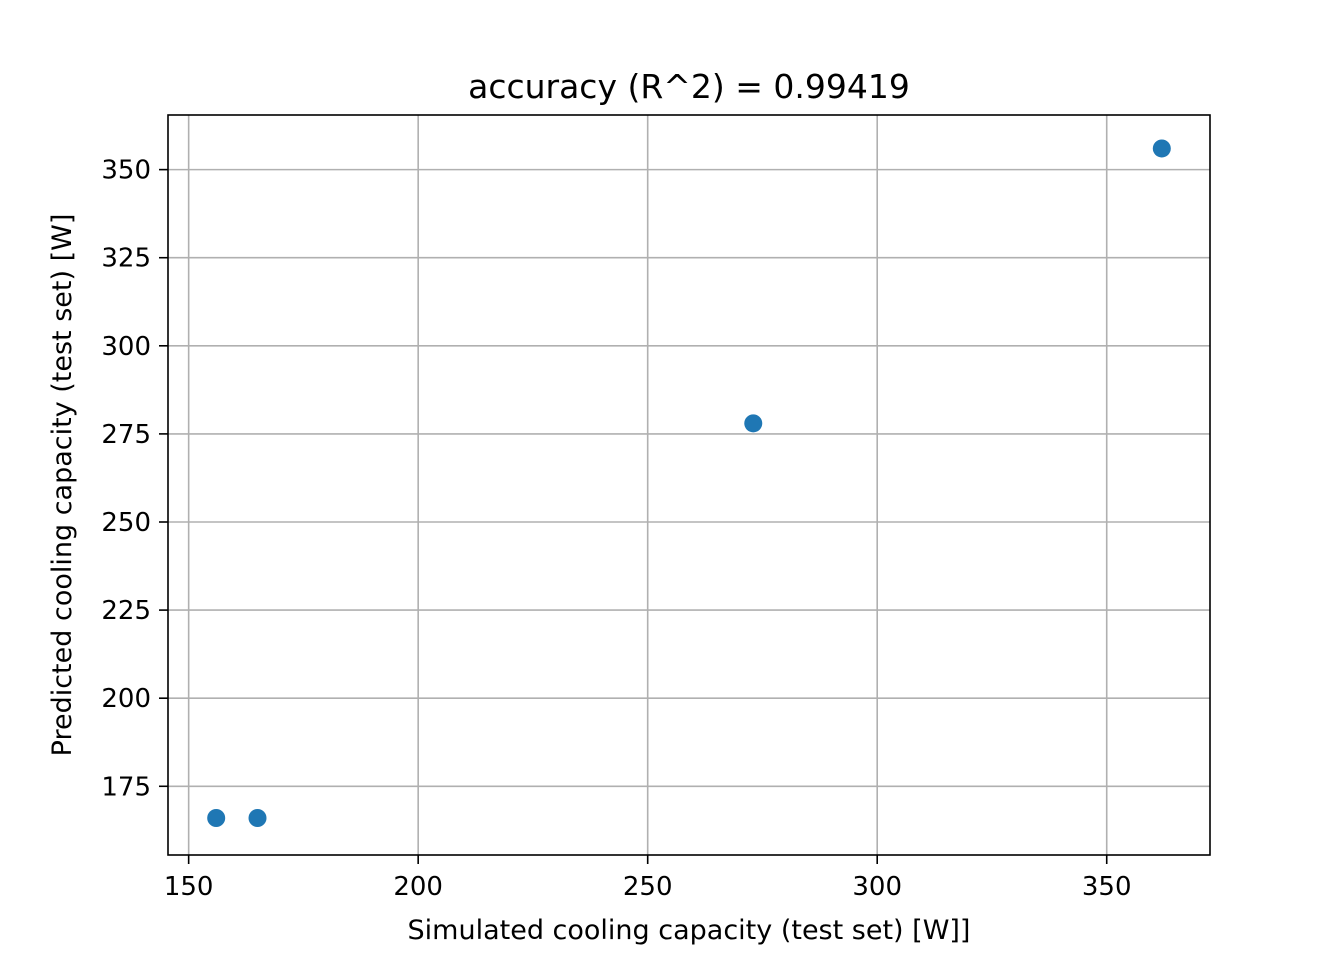  What do you see at coordinates (689, 86) in the screenshot?
I see `chart-title: accuracy (R^2) = 0.99419` at bounding box center [689, 86].